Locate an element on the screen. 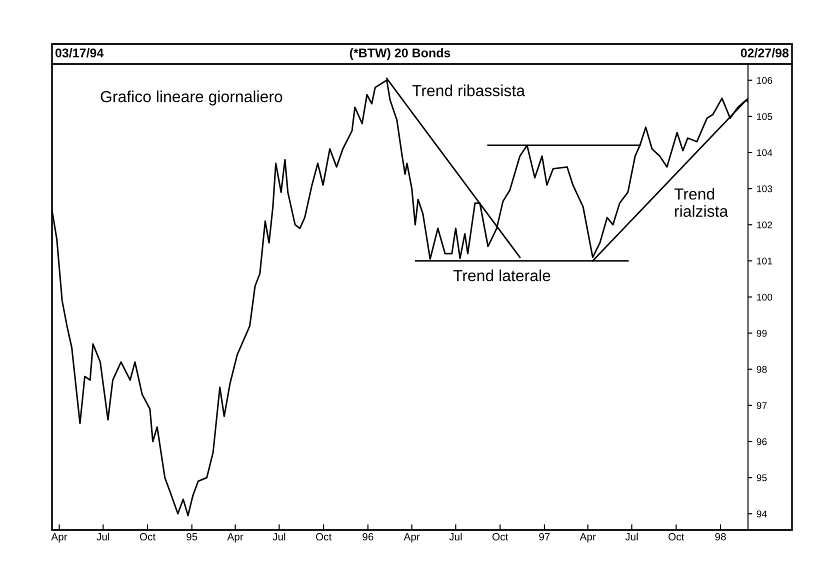  y-tick-label: 98 is located at coordinates (761, 369).